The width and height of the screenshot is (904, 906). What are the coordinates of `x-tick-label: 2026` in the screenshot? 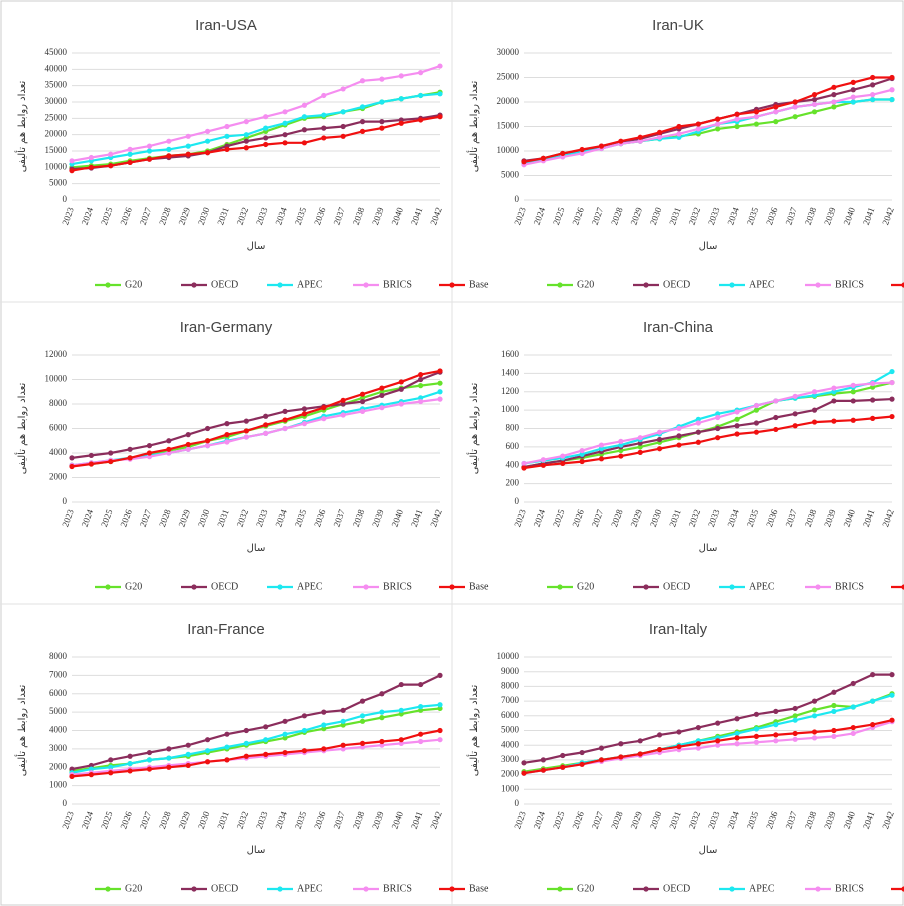 It's located at (126, 215).